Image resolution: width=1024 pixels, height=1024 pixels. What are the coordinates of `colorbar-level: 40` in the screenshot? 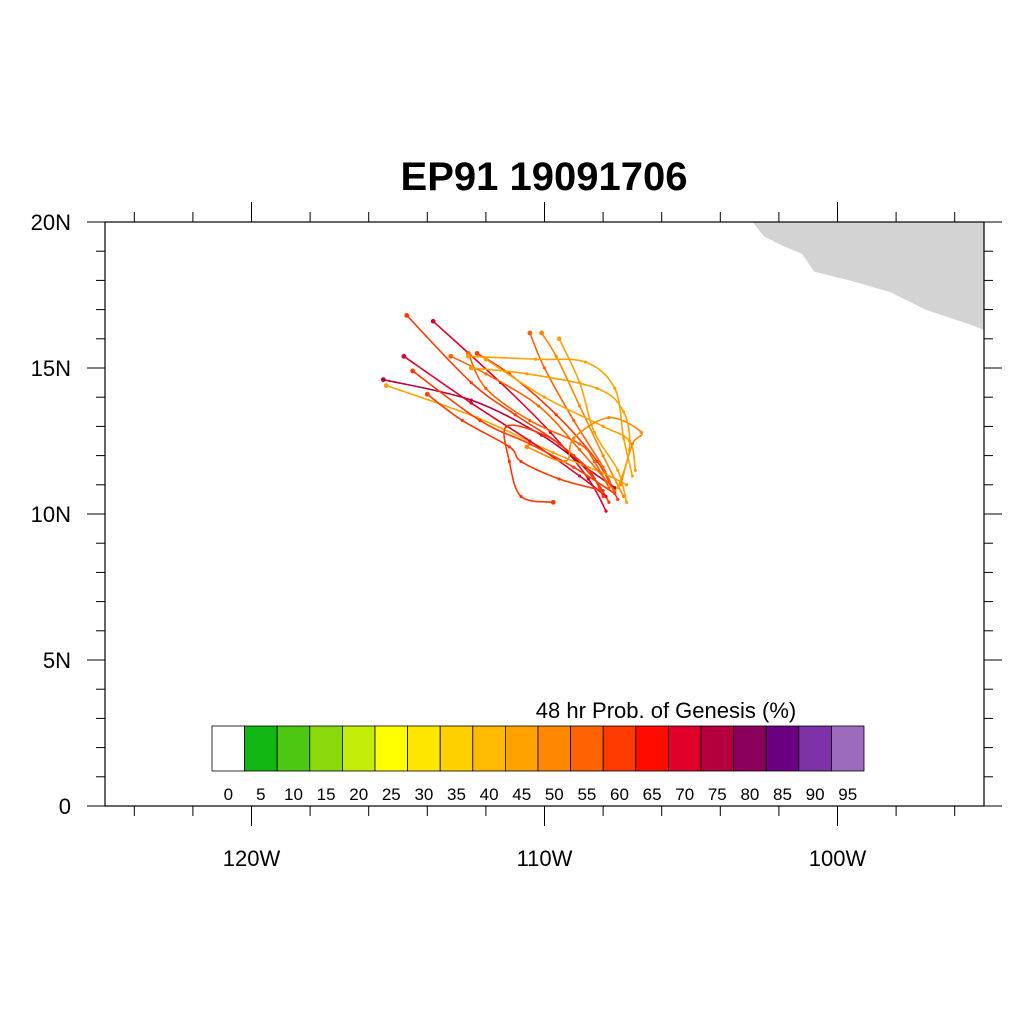 It's located at (489, 794).